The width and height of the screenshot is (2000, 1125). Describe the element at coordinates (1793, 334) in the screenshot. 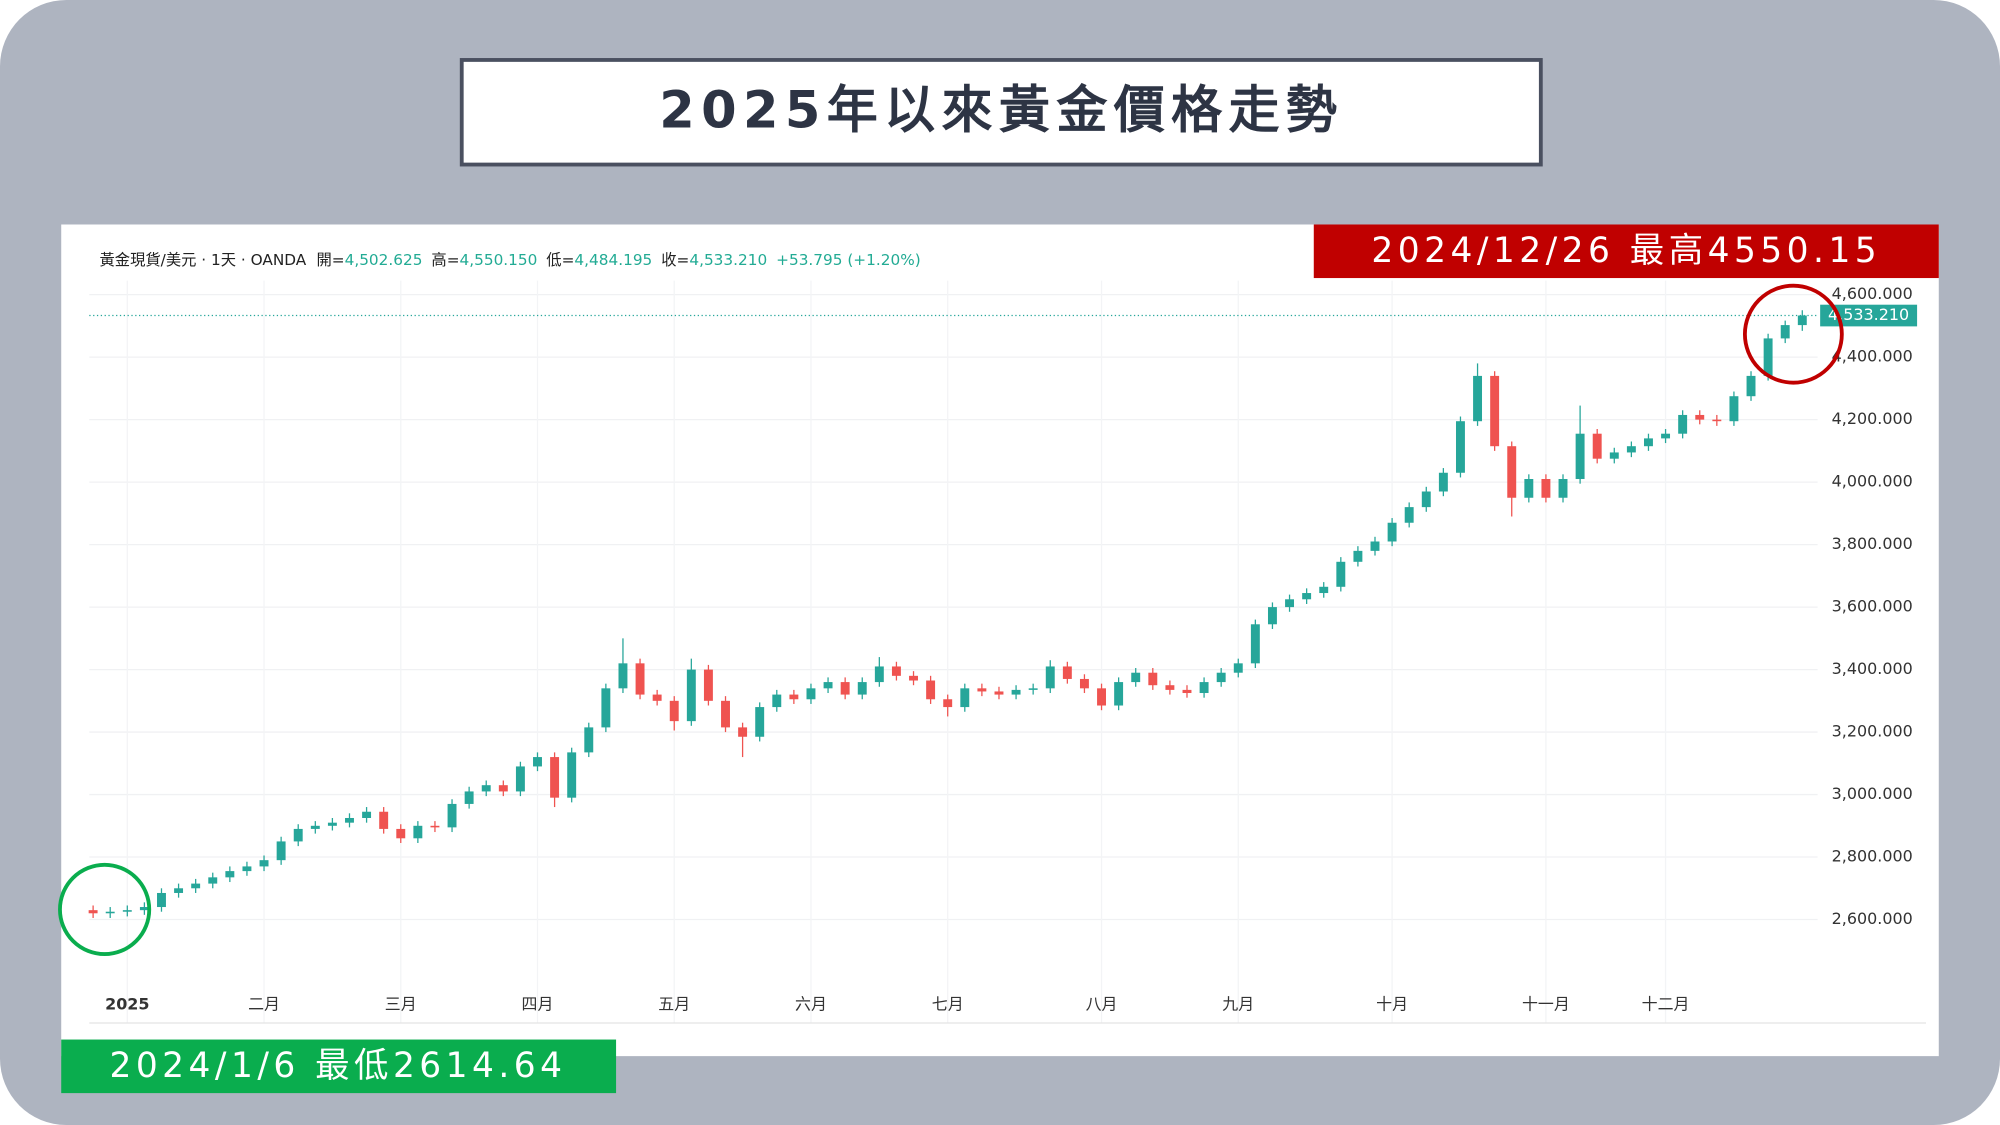

I see `high-highlight` at that location.